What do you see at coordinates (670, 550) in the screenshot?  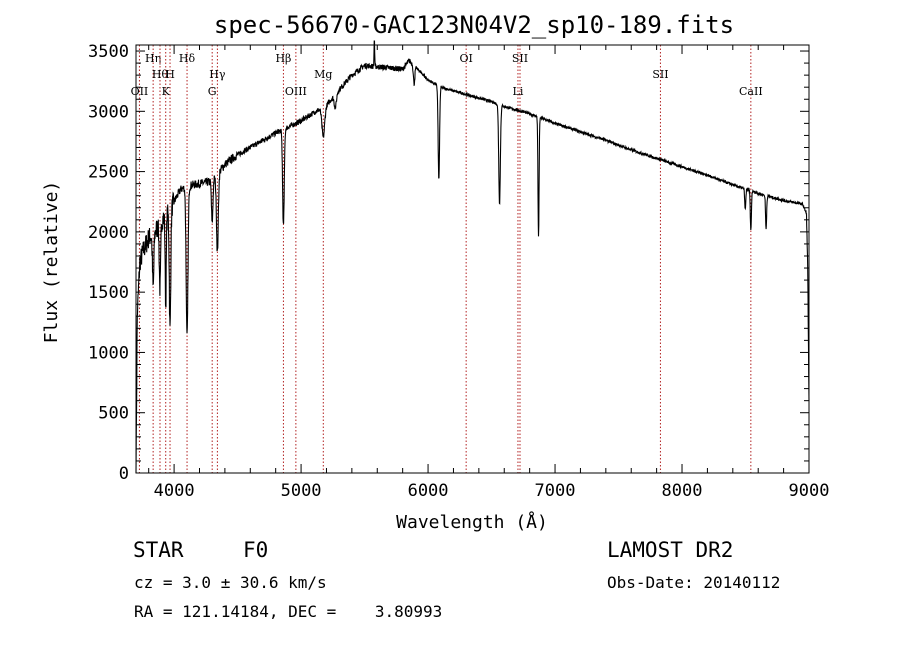 I see `survey-label: LAMOST DR2` at bounding box center [670, 550].